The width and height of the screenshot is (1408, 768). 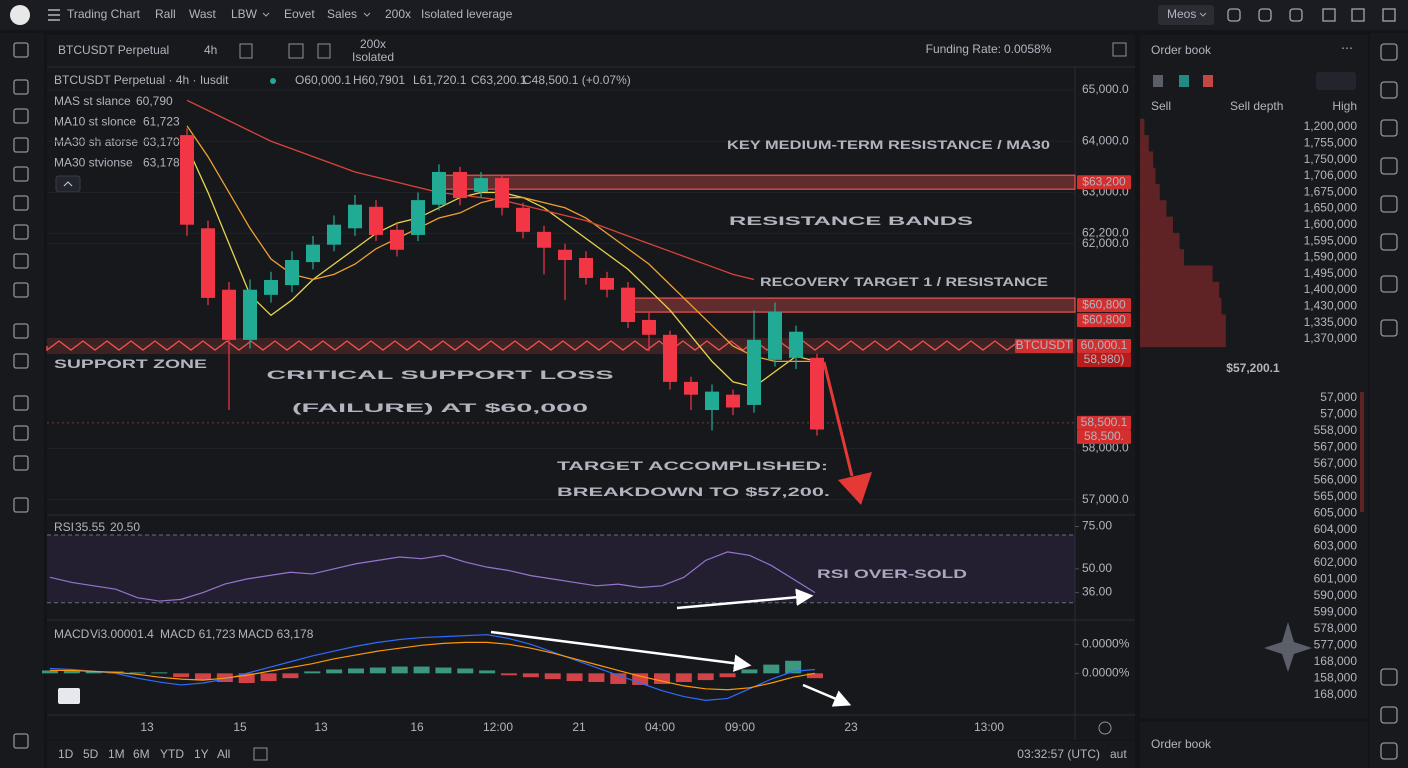 What do you see at coordinates (91, 754) in the screenshot?
I see `range-button: 5D` at bounding box center [91, 754].